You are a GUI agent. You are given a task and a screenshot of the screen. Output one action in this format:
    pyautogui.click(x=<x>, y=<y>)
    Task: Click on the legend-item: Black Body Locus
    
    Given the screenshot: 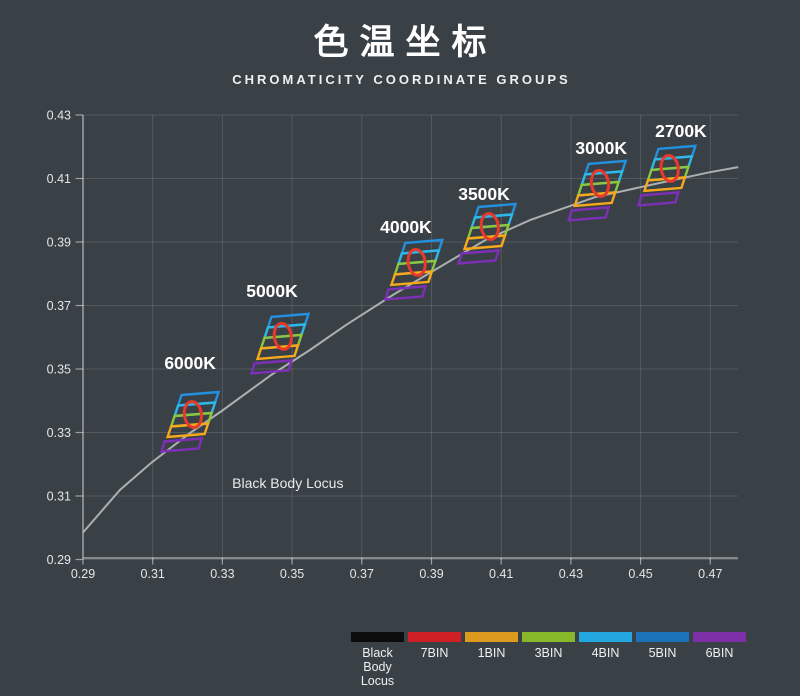 What is the action you would take?
    pyautogui.click(x=377, y=660)
    